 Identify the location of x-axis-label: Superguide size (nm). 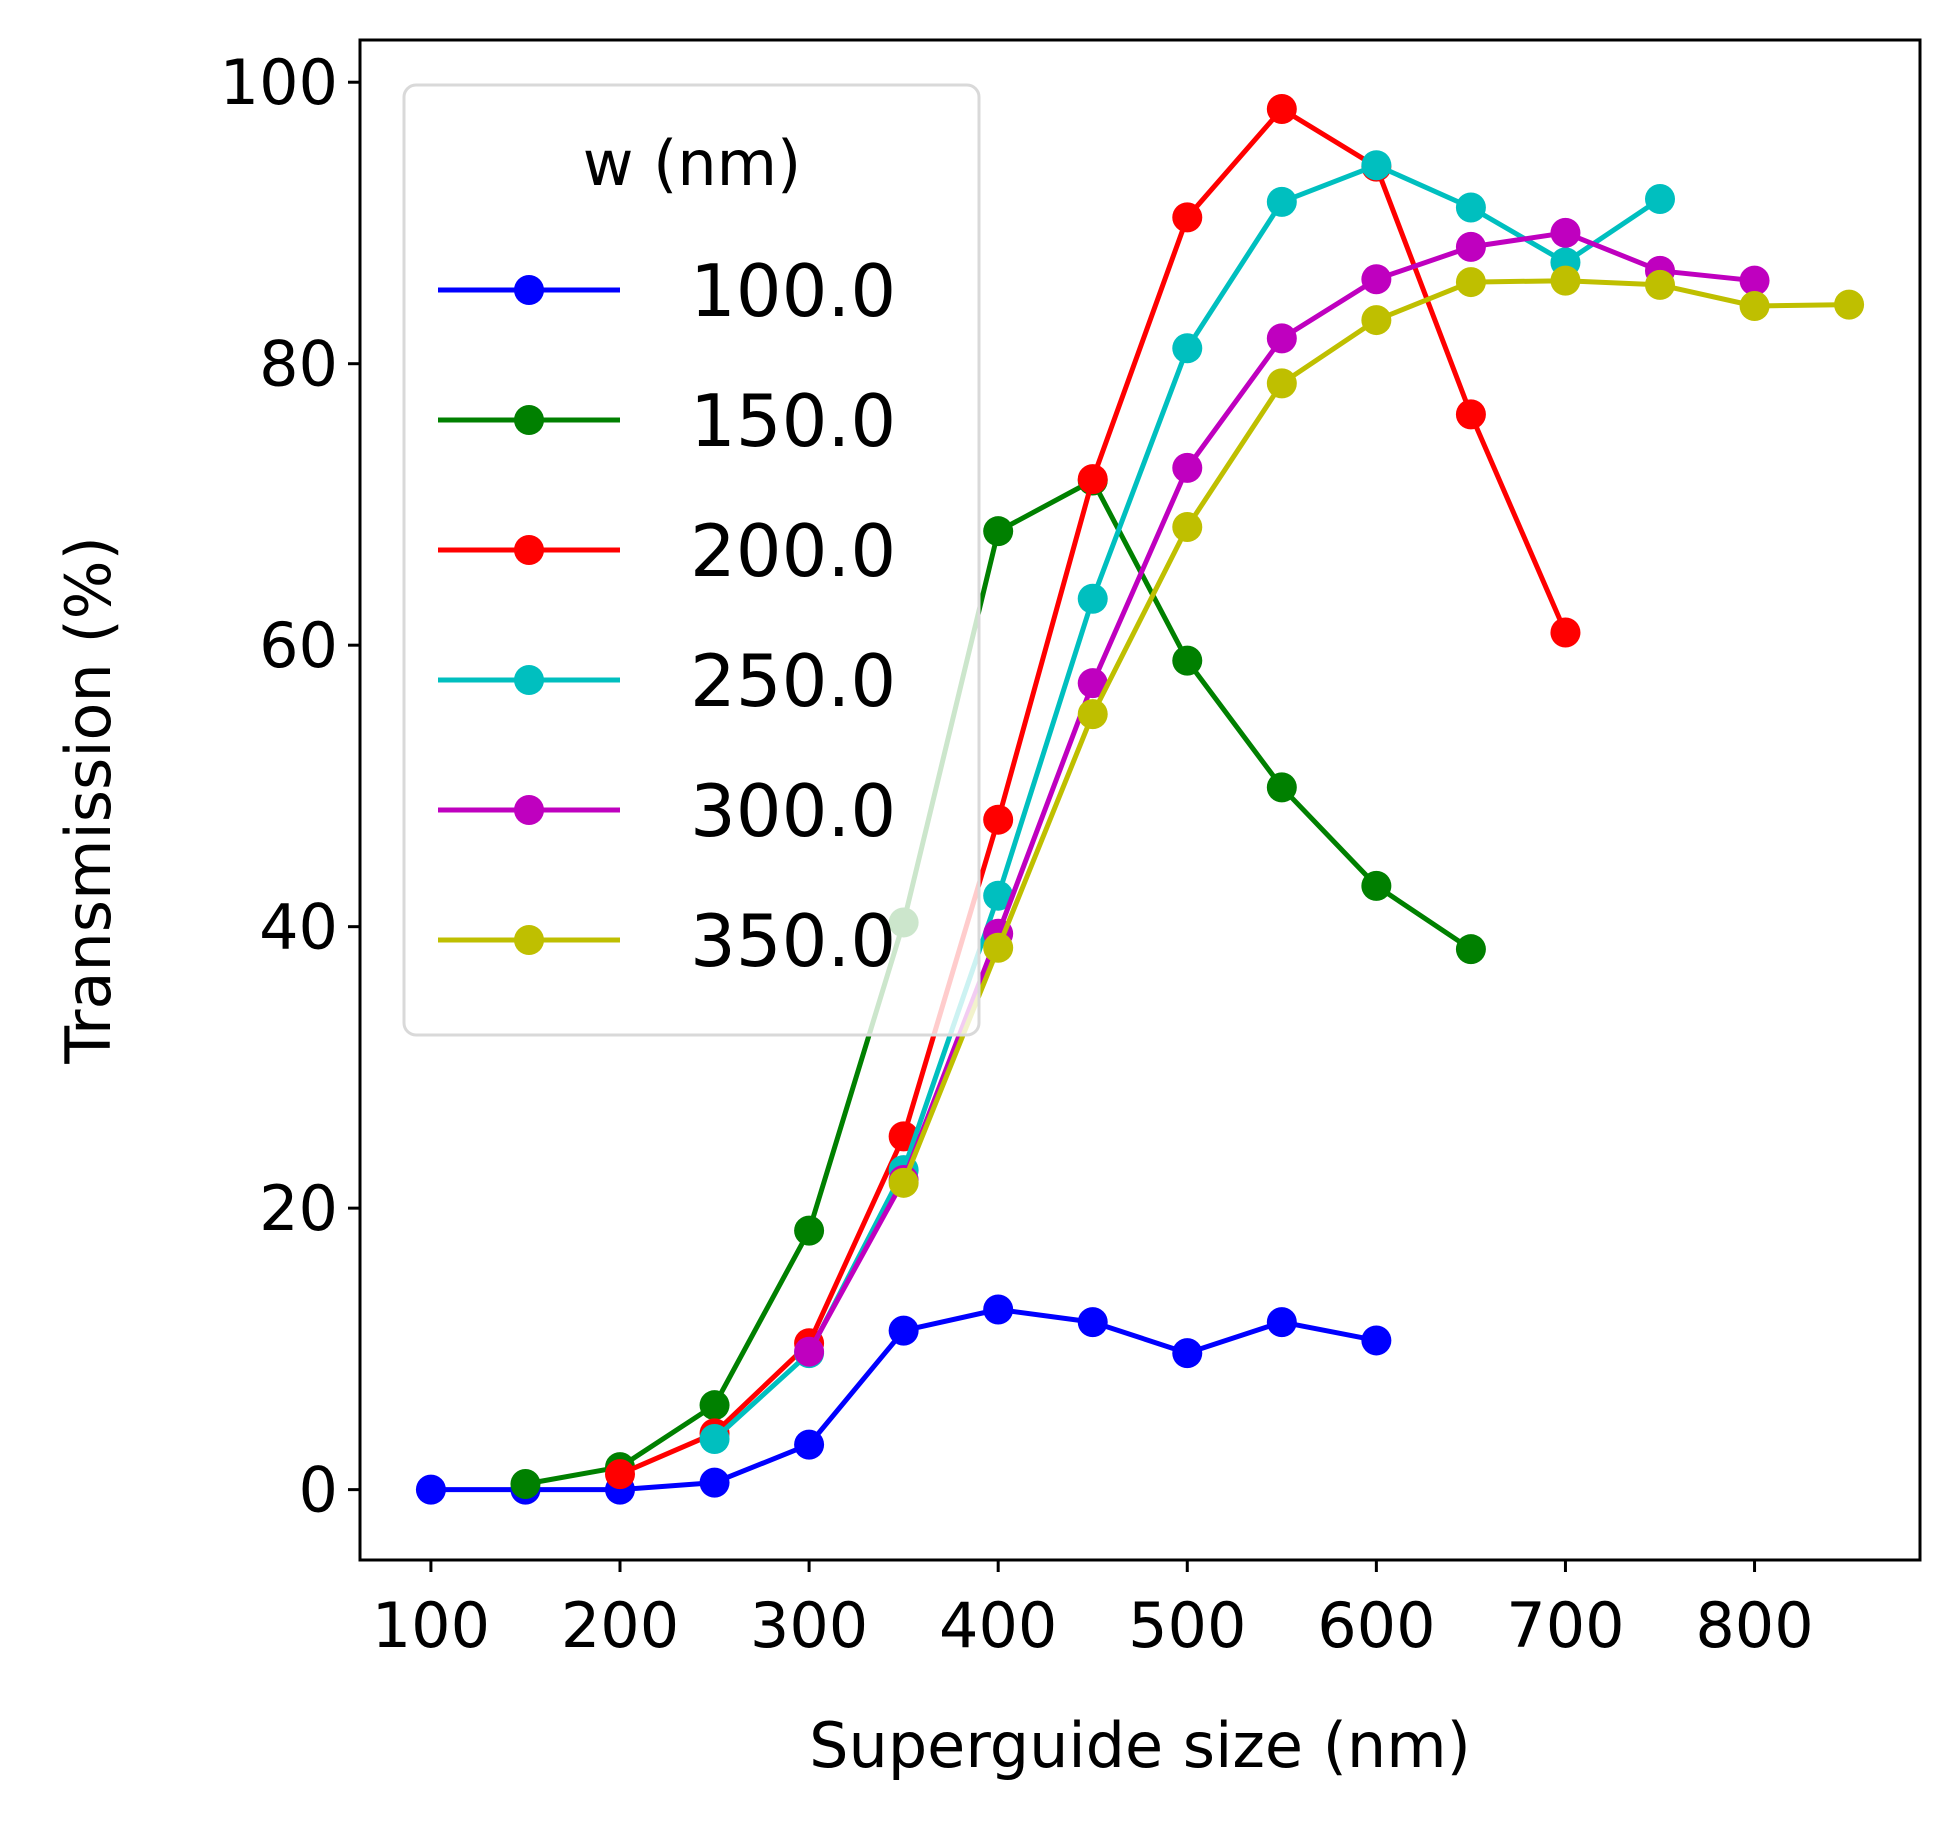
(1140, 1745).